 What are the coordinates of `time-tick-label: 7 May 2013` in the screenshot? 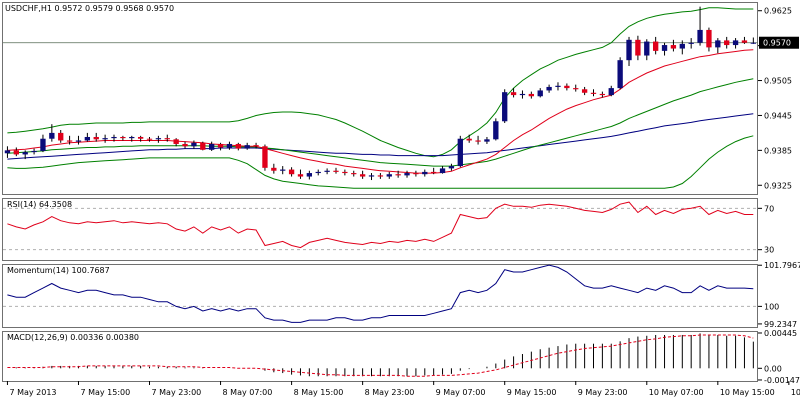 It's located at (32, 392).